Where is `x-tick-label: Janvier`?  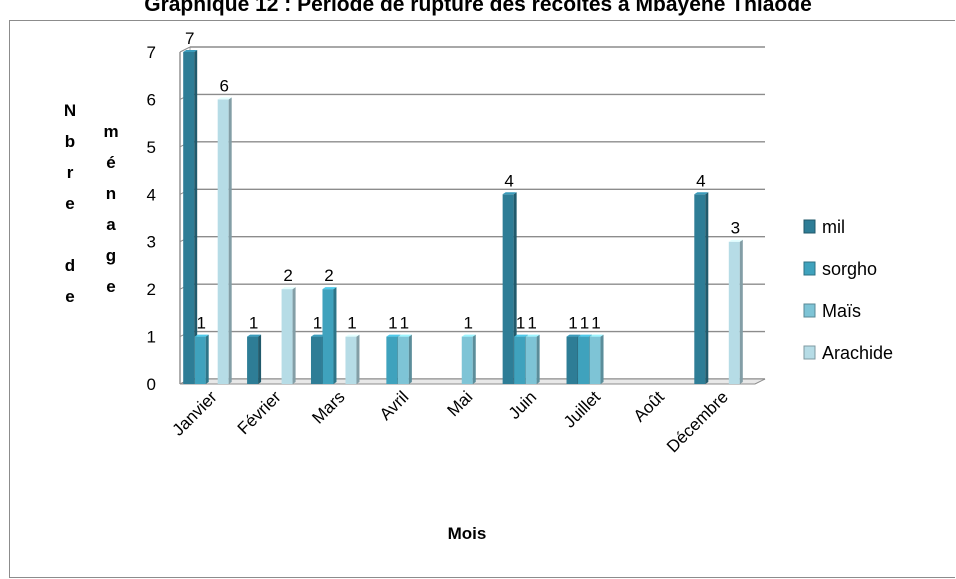 x-tick-label: Janvier is located at coordinates (195, 413).